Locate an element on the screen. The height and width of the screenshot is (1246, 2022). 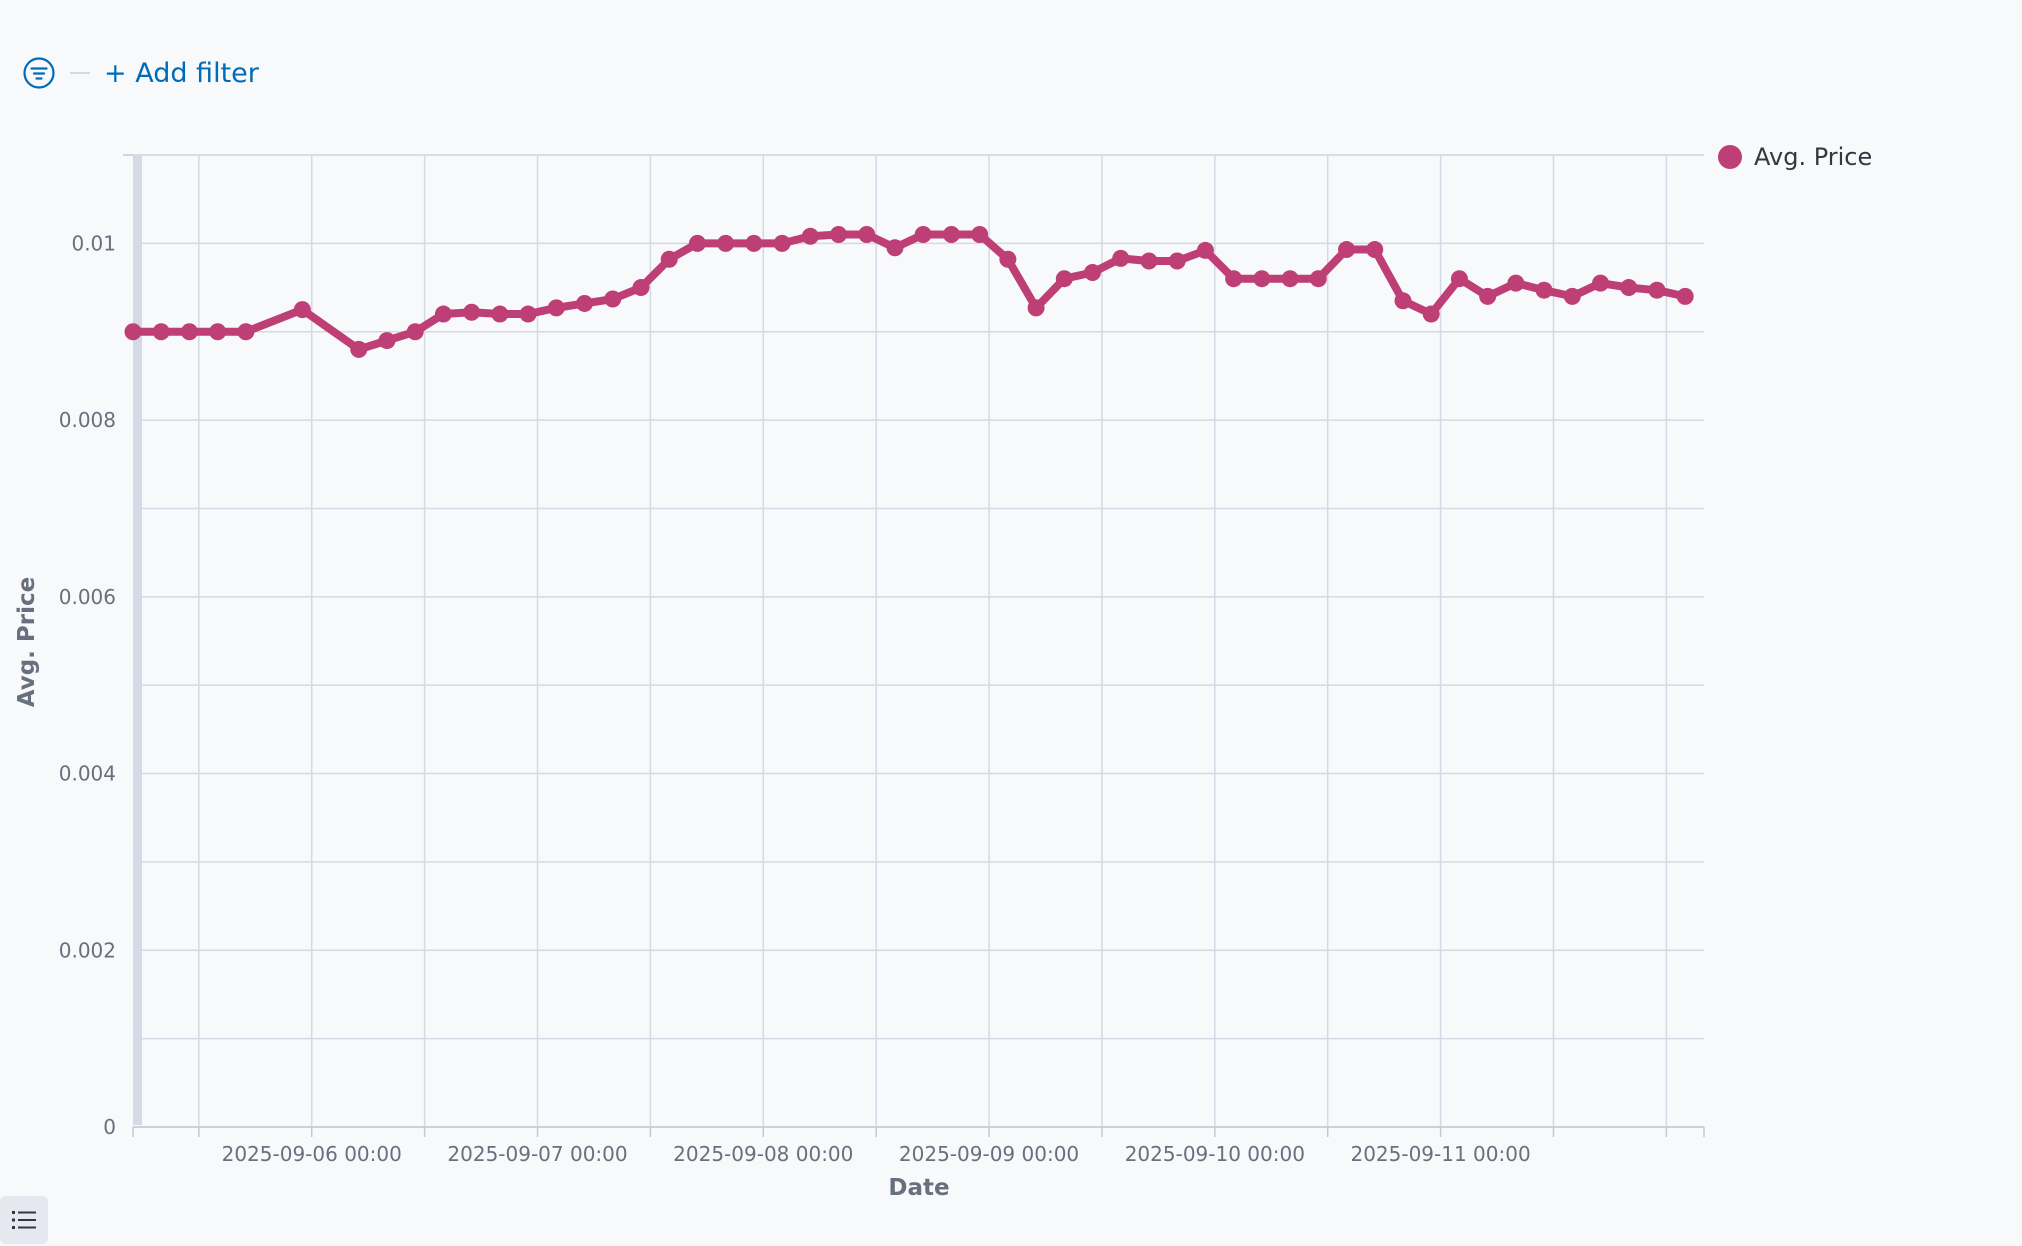
y-tick-label: 0.01 is located at coordinates (93, 243).